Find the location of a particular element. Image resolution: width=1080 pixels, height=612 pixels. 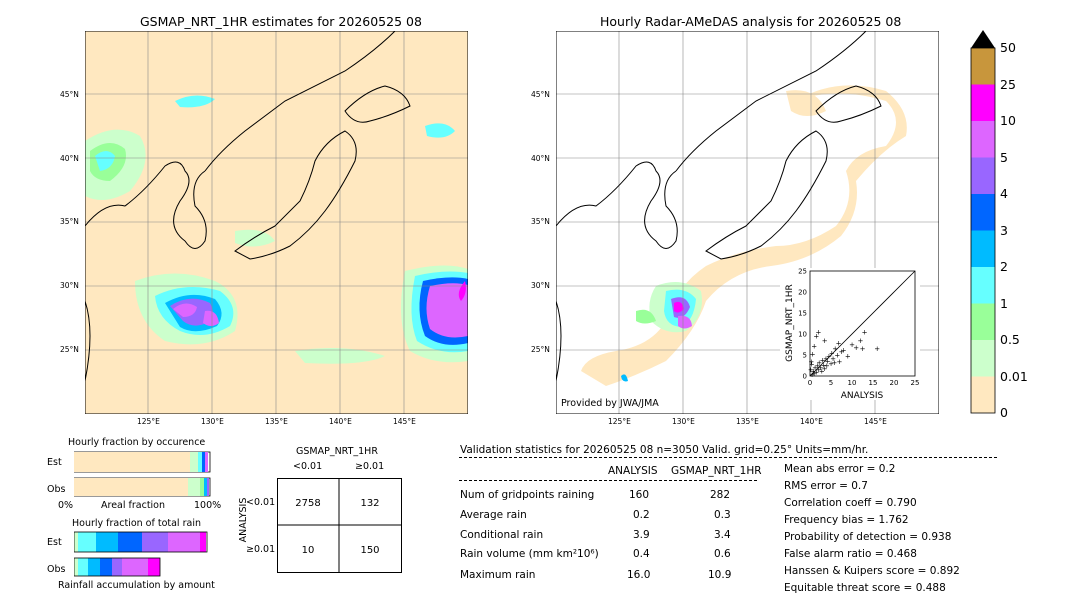

contingency-header: GSMAP_NRT_1HR is located at coordinates (337, 451).